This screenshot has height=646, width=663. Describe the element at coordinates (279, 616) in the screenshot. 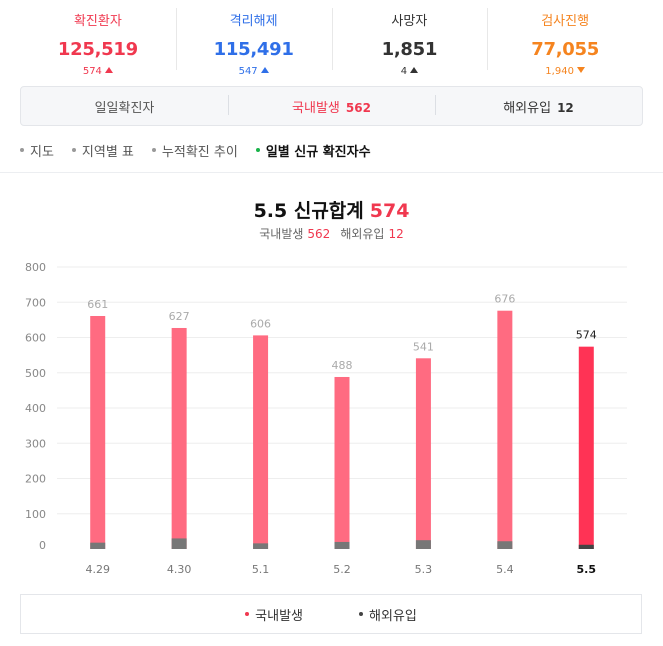

I see `legend-domestic-label: 국내발생` at that location.